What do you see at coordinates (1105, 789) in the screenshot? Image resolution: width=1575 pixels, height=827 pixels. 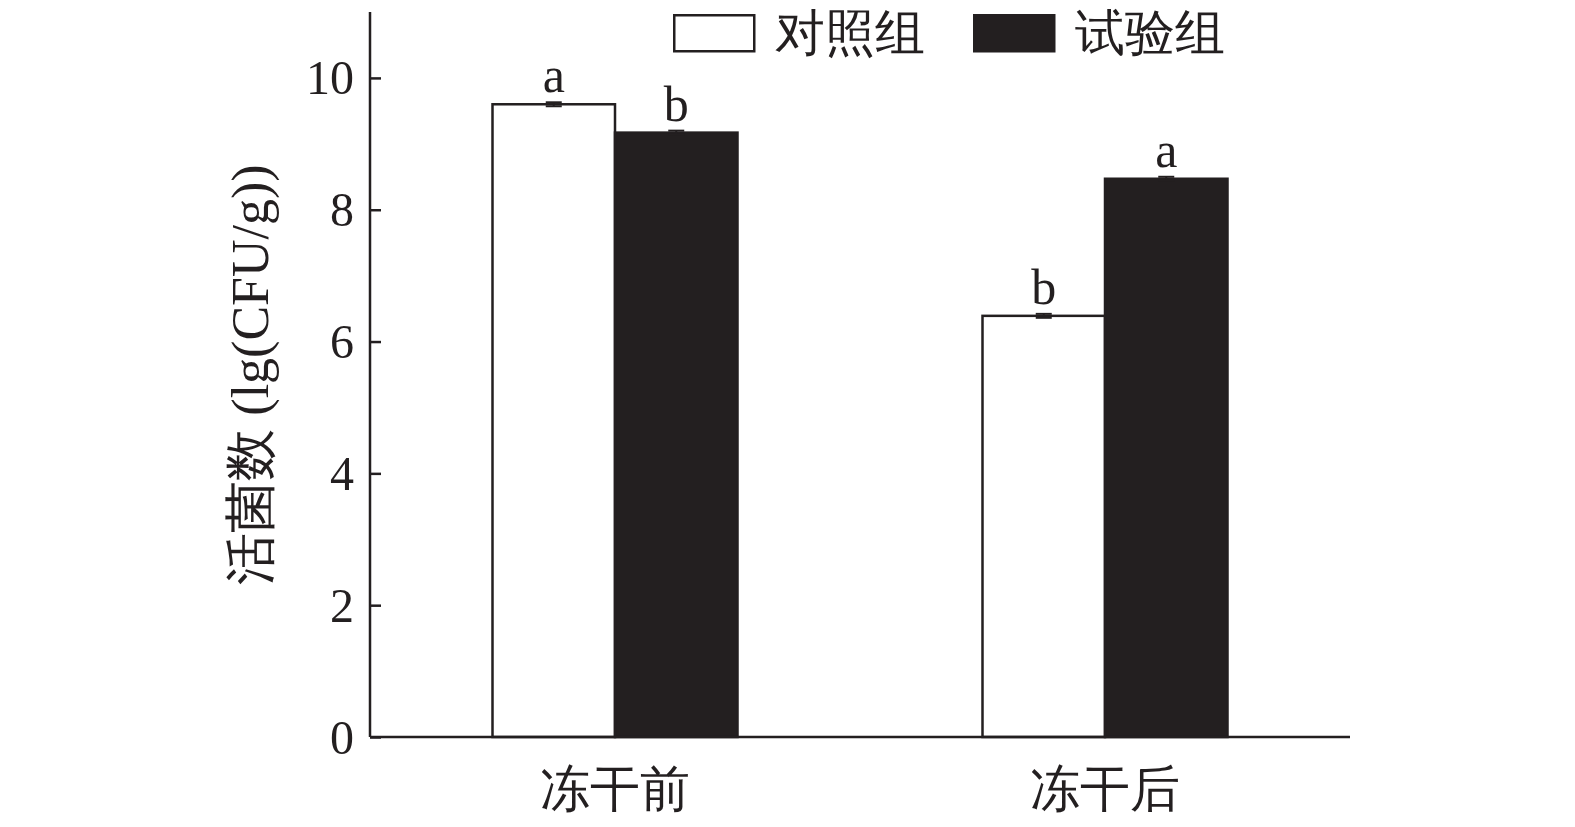 I see `x-tick-label: 冻干后` at bounding box center [1105, 789].